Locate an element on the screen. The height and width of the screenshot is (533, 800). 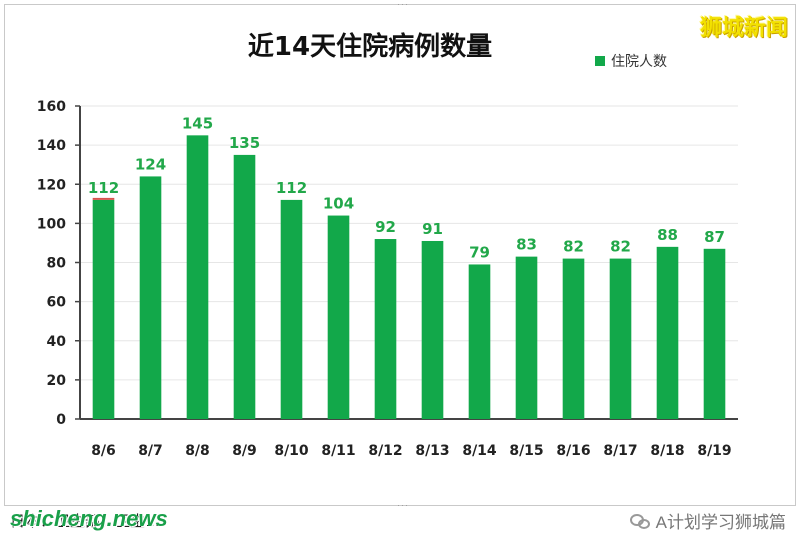
resize-handle-top: ··· is located at coordinates (403, 4).